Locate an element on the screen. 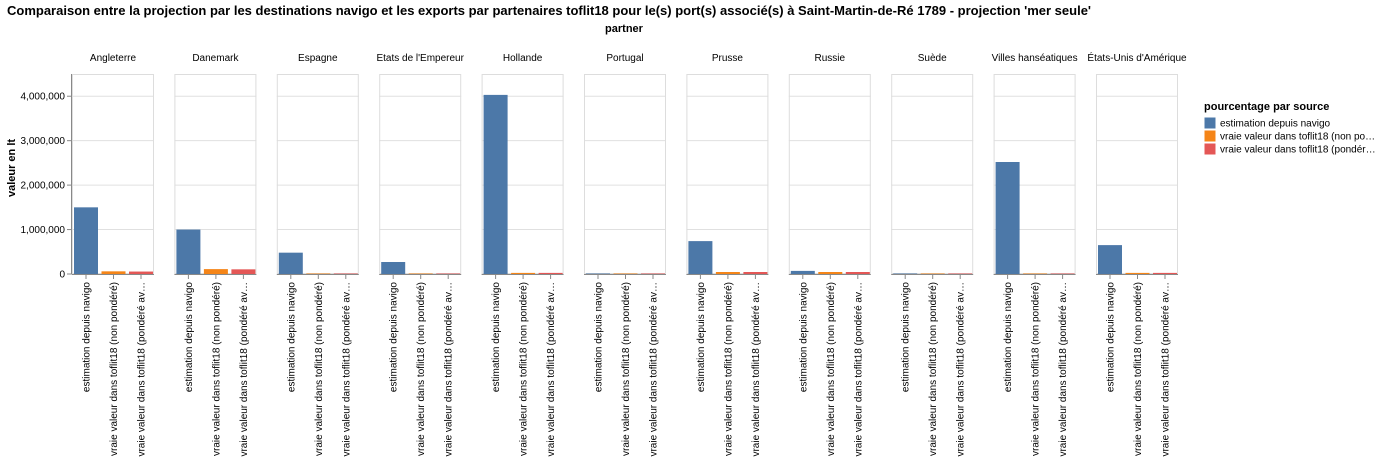 Image resolution: width=1378 pixels, height=462 pixels. legend-item: estimation depuis navigo is located at coordinates (1267, 123).